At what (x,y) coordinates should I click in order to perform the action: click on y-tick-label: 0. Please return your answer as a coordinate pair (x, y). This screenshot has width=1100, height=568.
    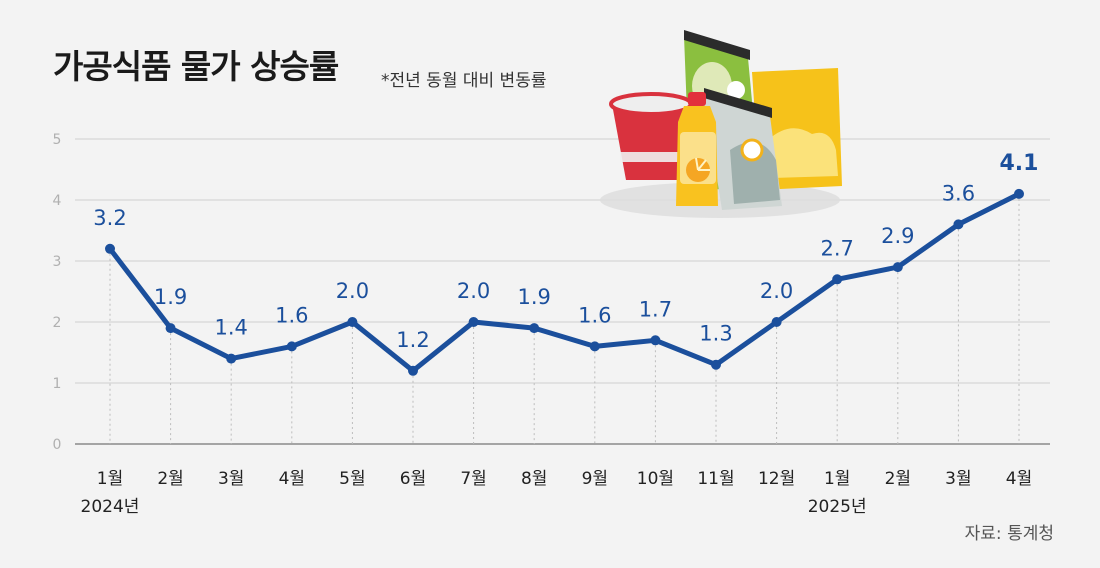
    Looking at the image, I should click on (57, 445).